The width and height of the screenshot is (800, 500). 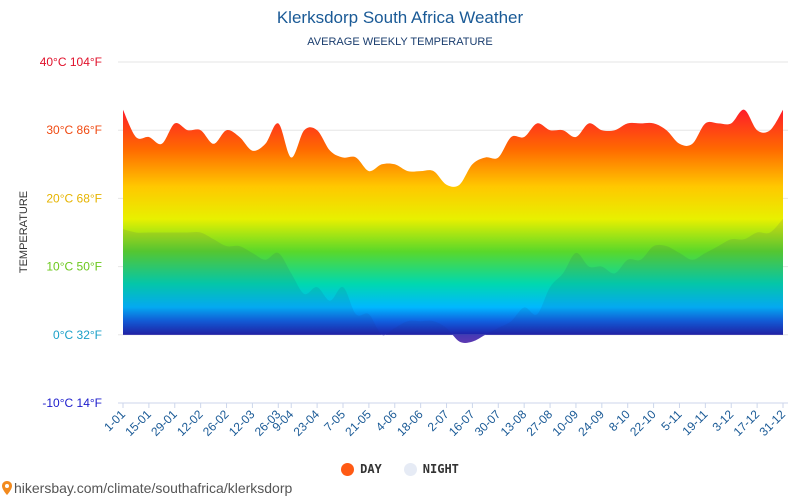 I want to click on x-tick-label: 30-07, so click(x=488, y=423).